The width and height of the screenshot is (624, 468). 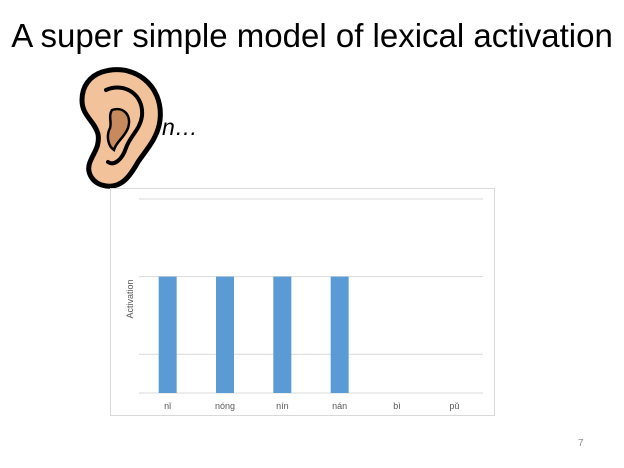 What do you see at coordinates (311, 406) in the screenshot?
I see `chart-x-tick-labels: nǐ nóng nín nán bì pǔ` at bounding box center [311, 406].